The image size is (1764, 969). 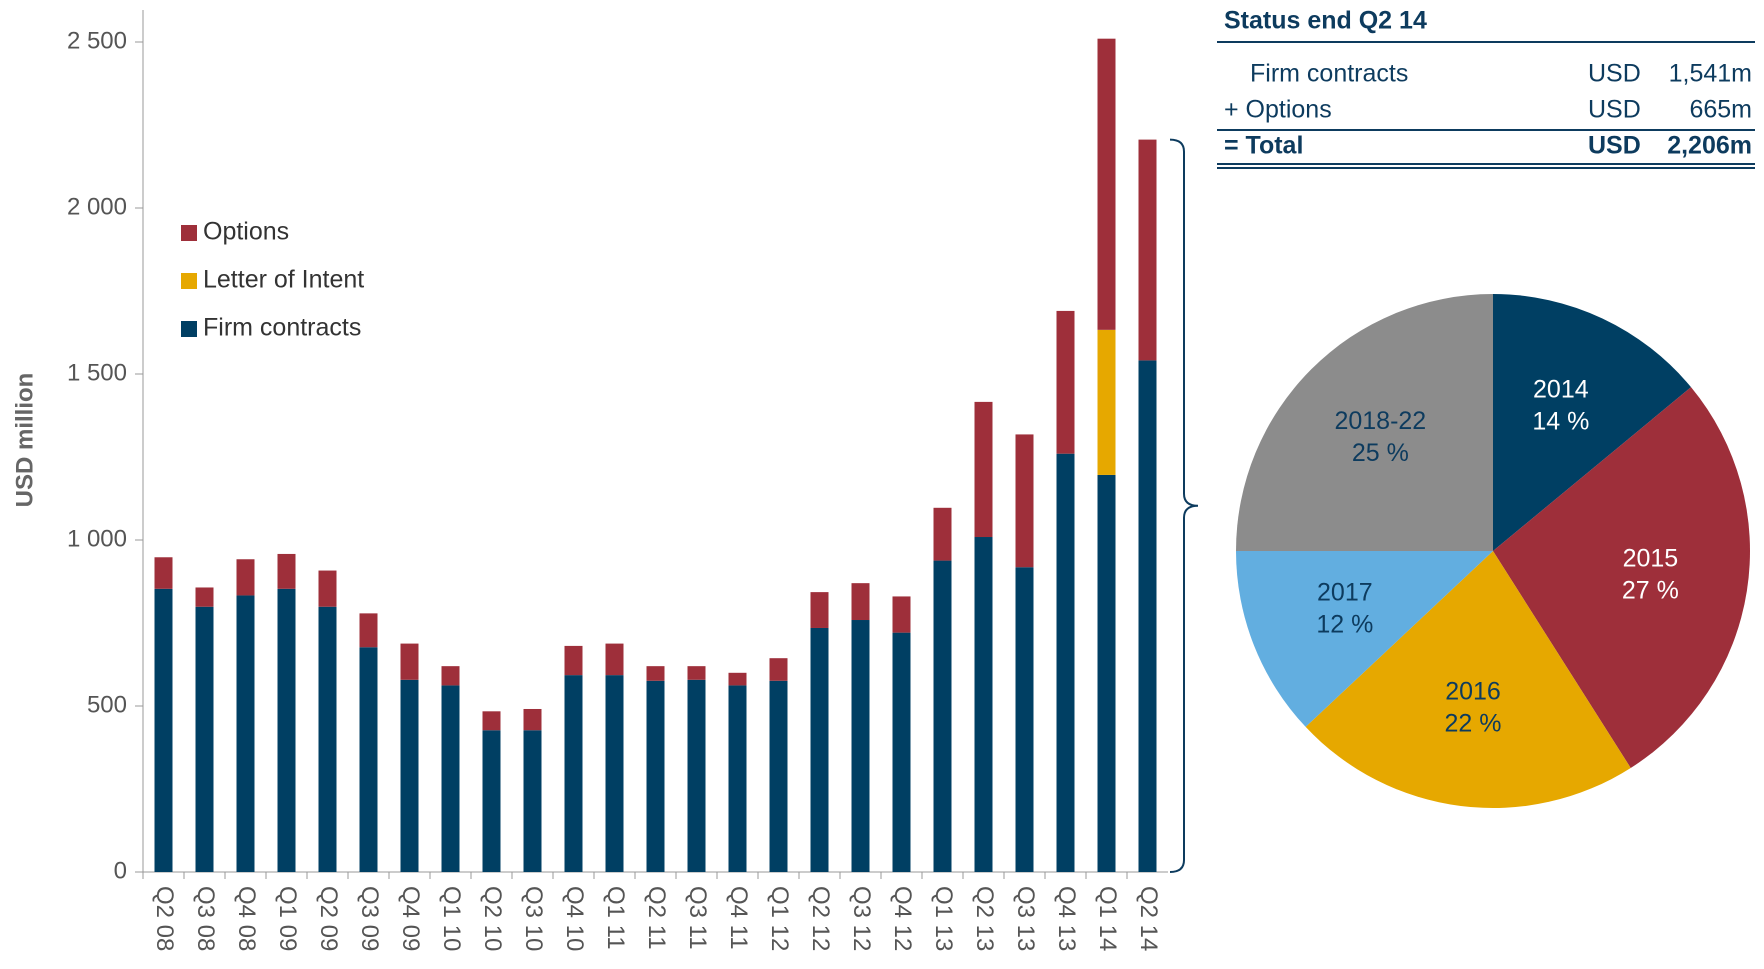 What do you see at coordinates (1345, 592) in the screenshot?
I see `pie-label: 2017` at bounding box center [1345, 592].